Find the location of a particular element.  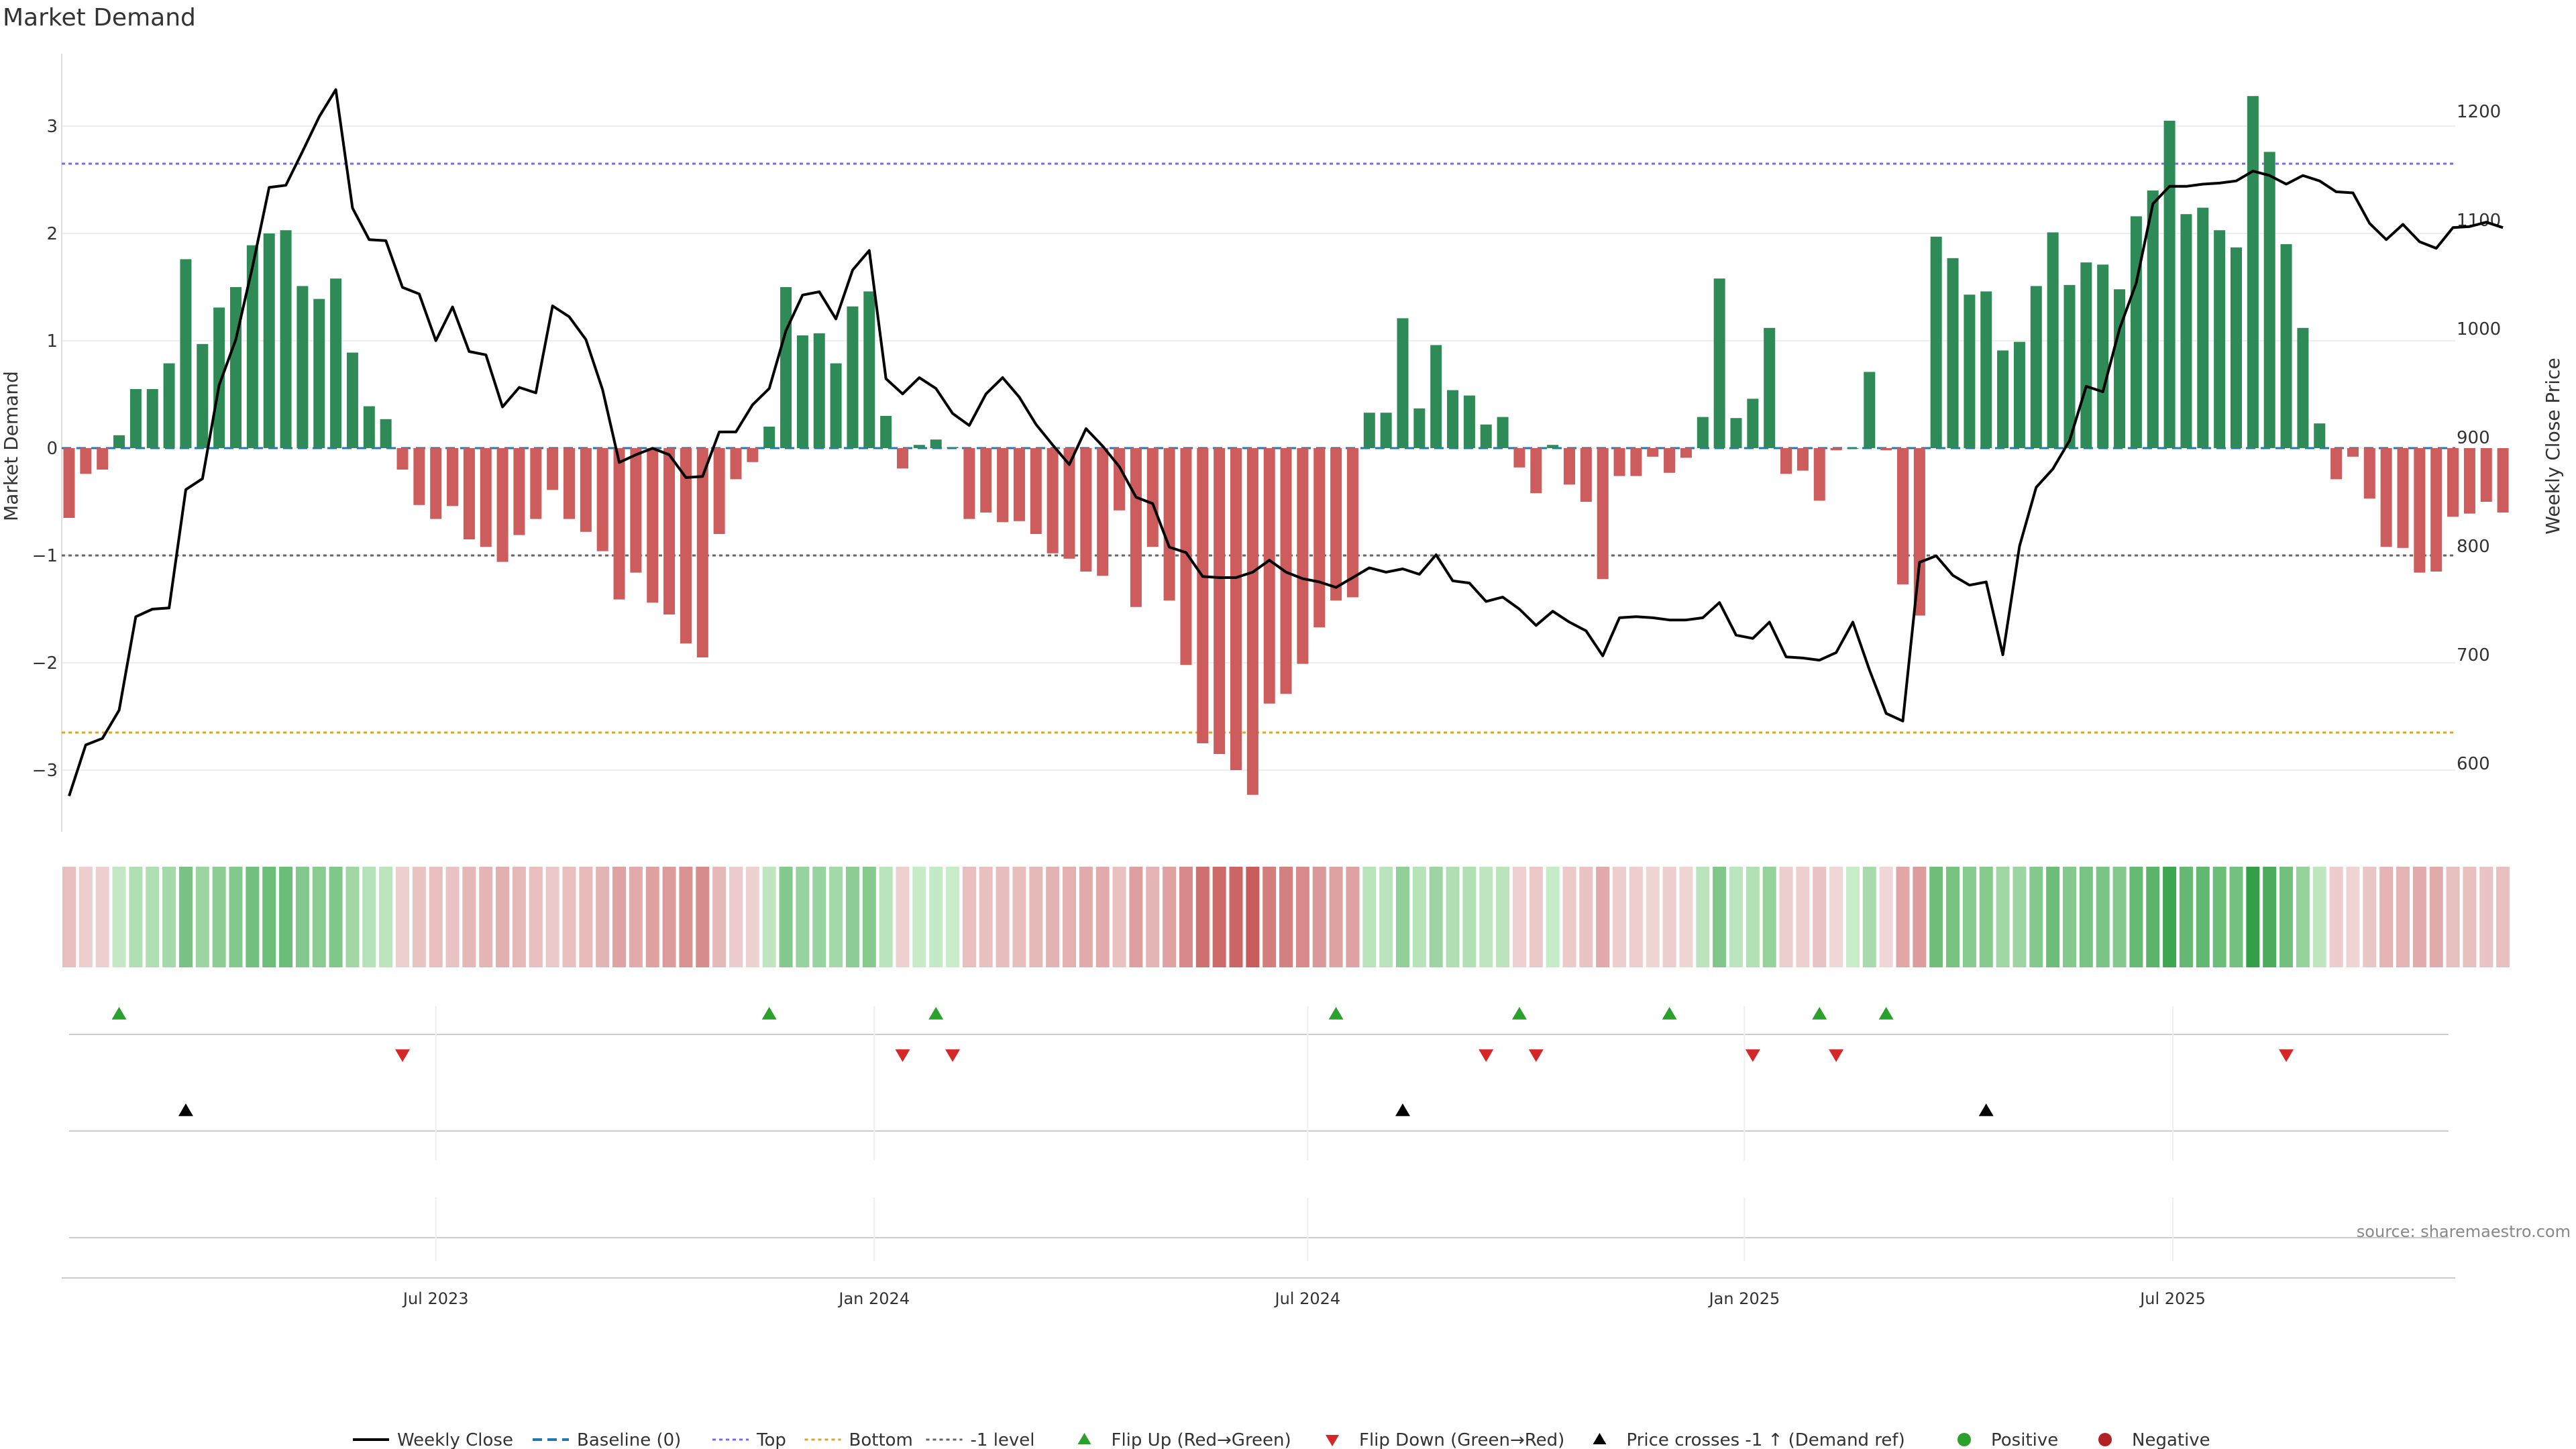

left-tick-label: 2 is located at coordinates (52, 234).